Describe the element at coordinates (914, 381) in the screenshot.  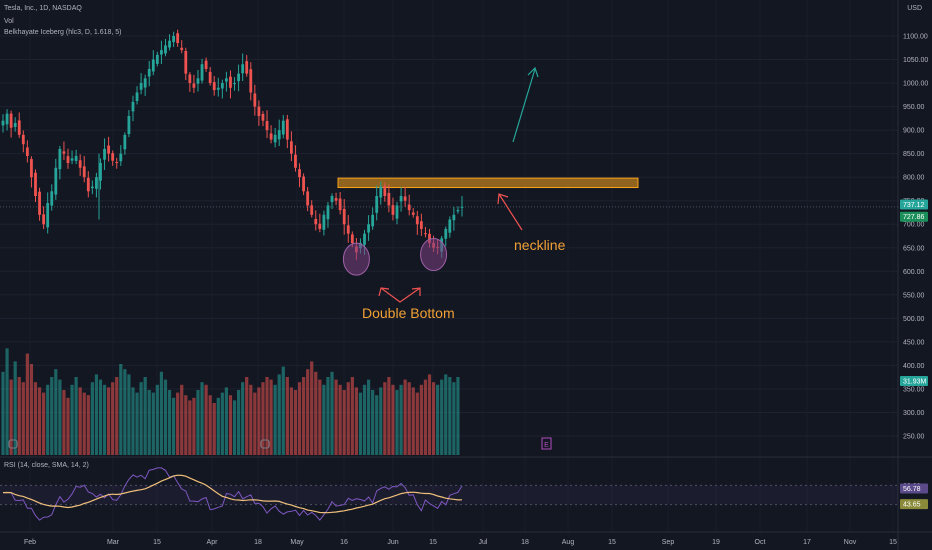
I see `volume-value-tag-bg` at that location.